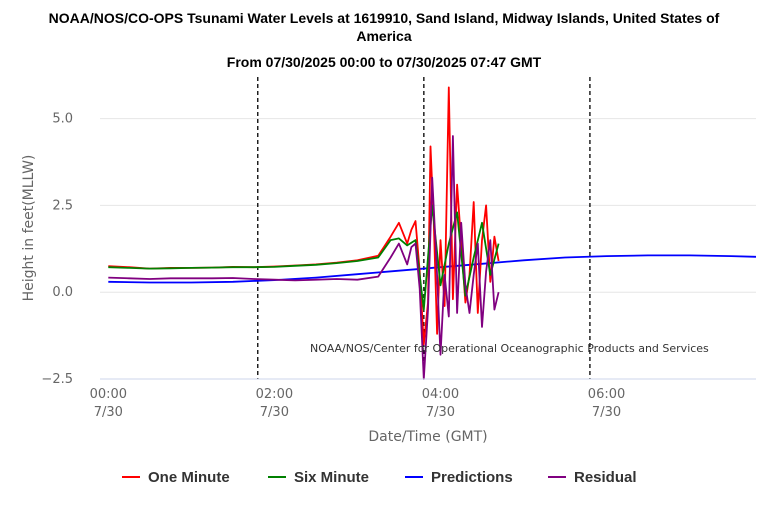 The height and width of the screenshot is (512, 768). I want to click on y-tick-label: 2.5, so click(62, 205).